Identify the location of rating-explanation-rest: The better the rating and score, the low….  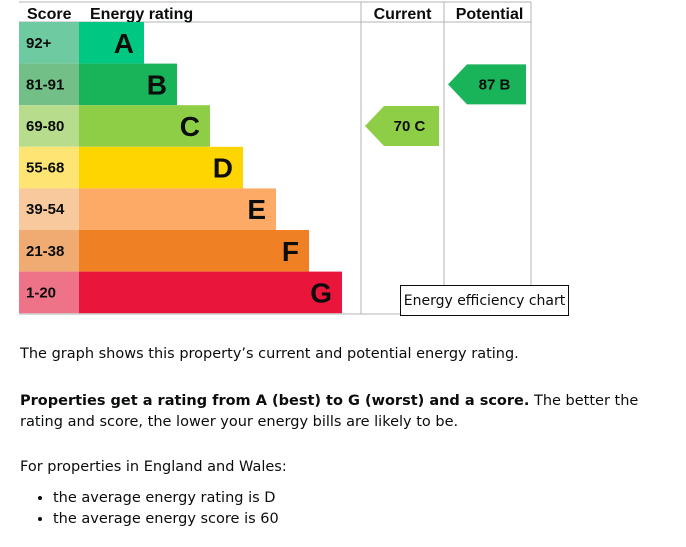
(329, 411).